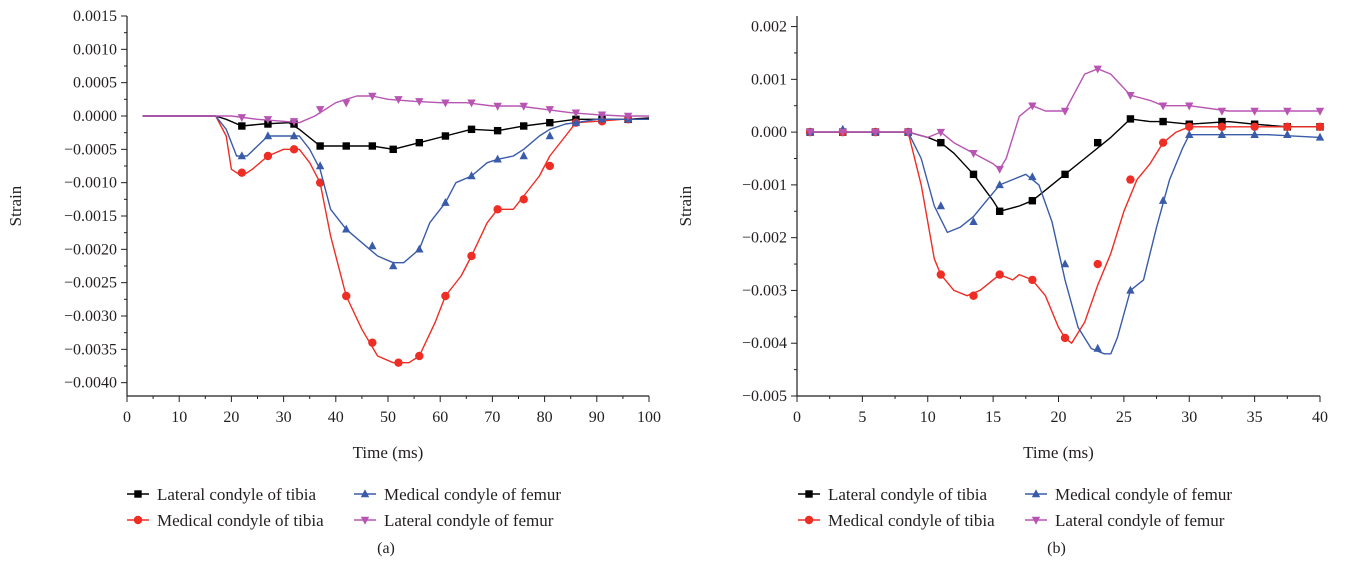 Image resolution: width=1346 pixels, height=573 pixels. What do you see at coordinates (993, 417) in the screenshot?
I see `x-tick-label: 15` at bounding box center [993, 417].